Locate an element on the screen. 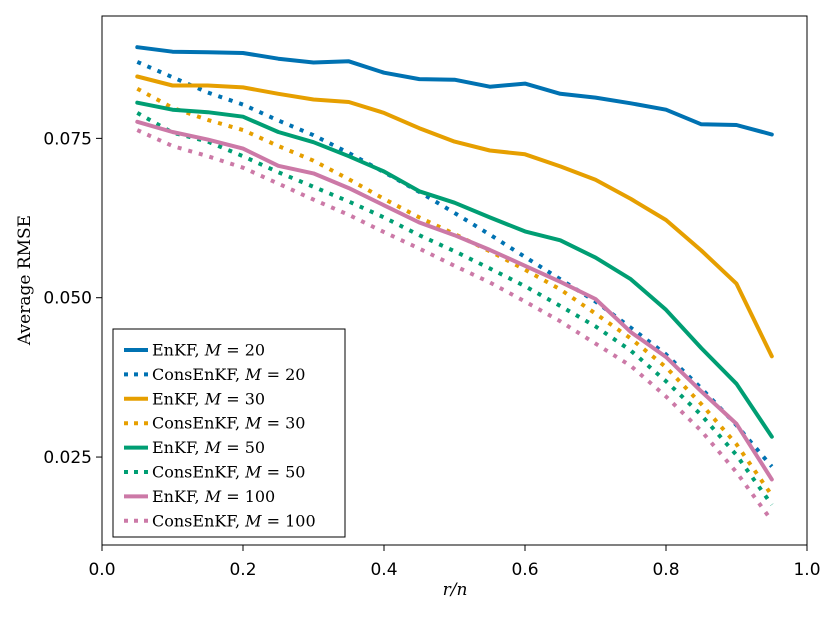 Image resolution: width=822 pixels, height=617 pixels. y-tick-label: 0.025 is located at coordinates (67, 458).